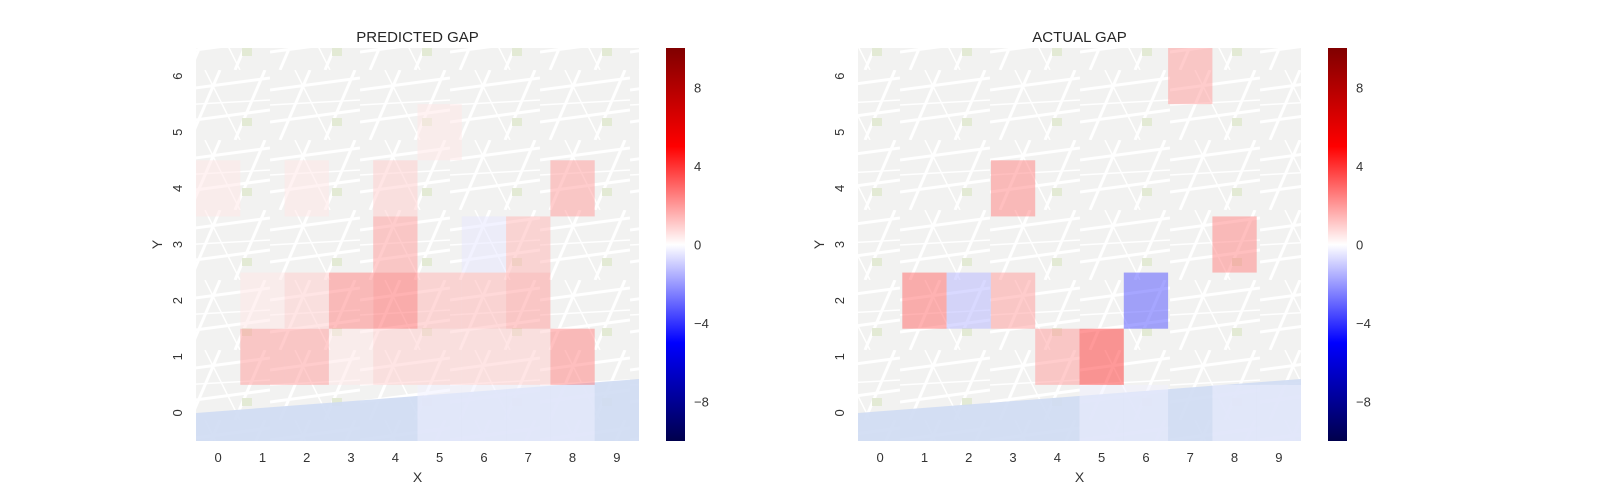 This screenshot has width=1600, height=500. What do you see at coordinates (417, 37) in the screenshot?
I see `chart-title: PREDICTED GAP` at bounding box center [417, 37].